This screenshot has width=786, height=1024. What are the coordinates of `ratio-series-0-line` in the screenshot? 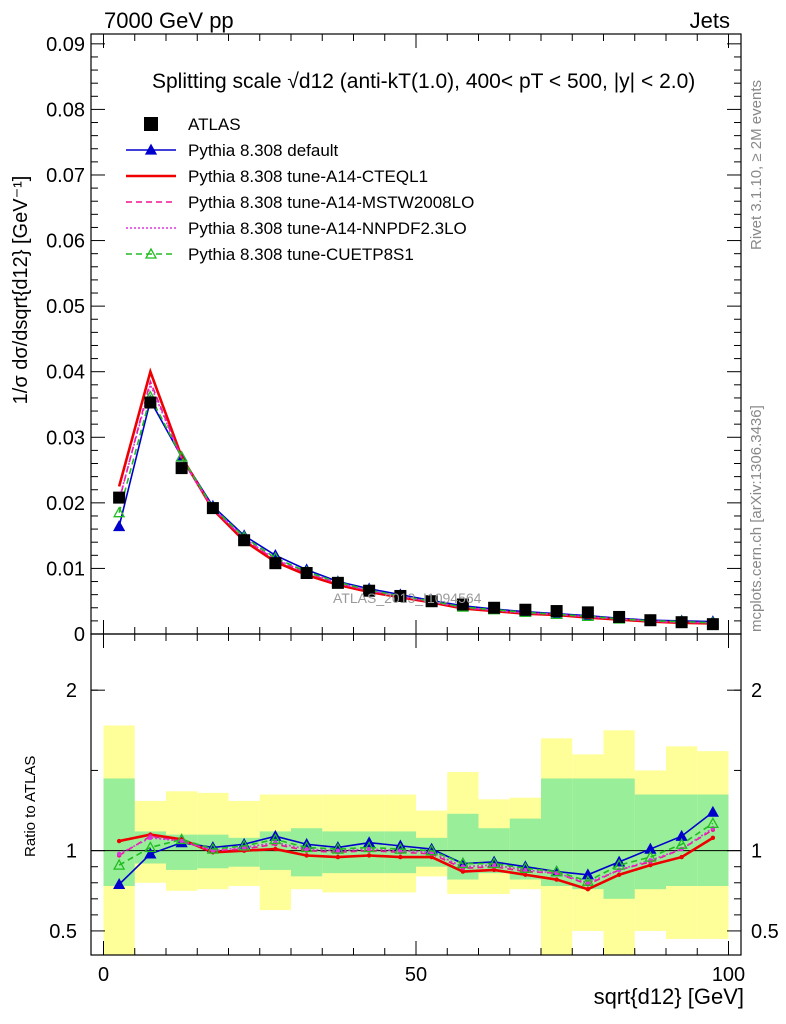 It's located at (416, 848).